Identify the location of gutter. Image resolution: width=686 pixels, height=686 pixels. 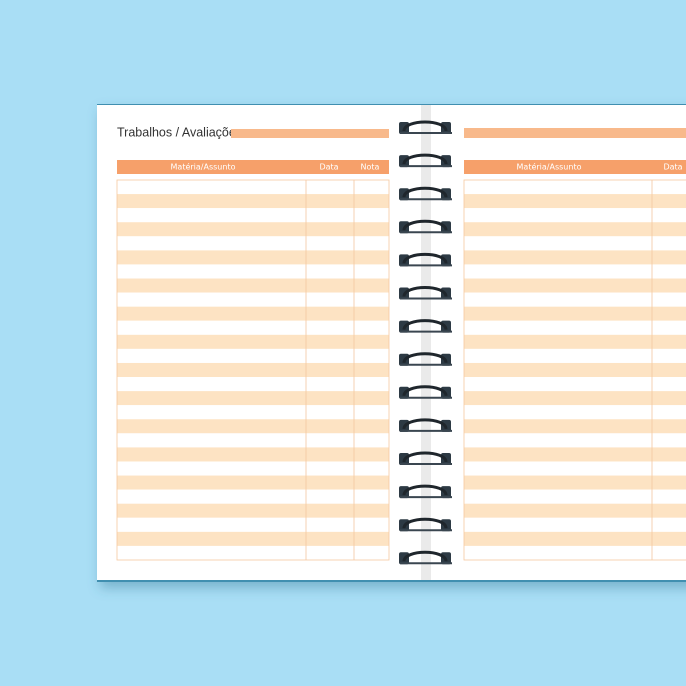
(426, 342).